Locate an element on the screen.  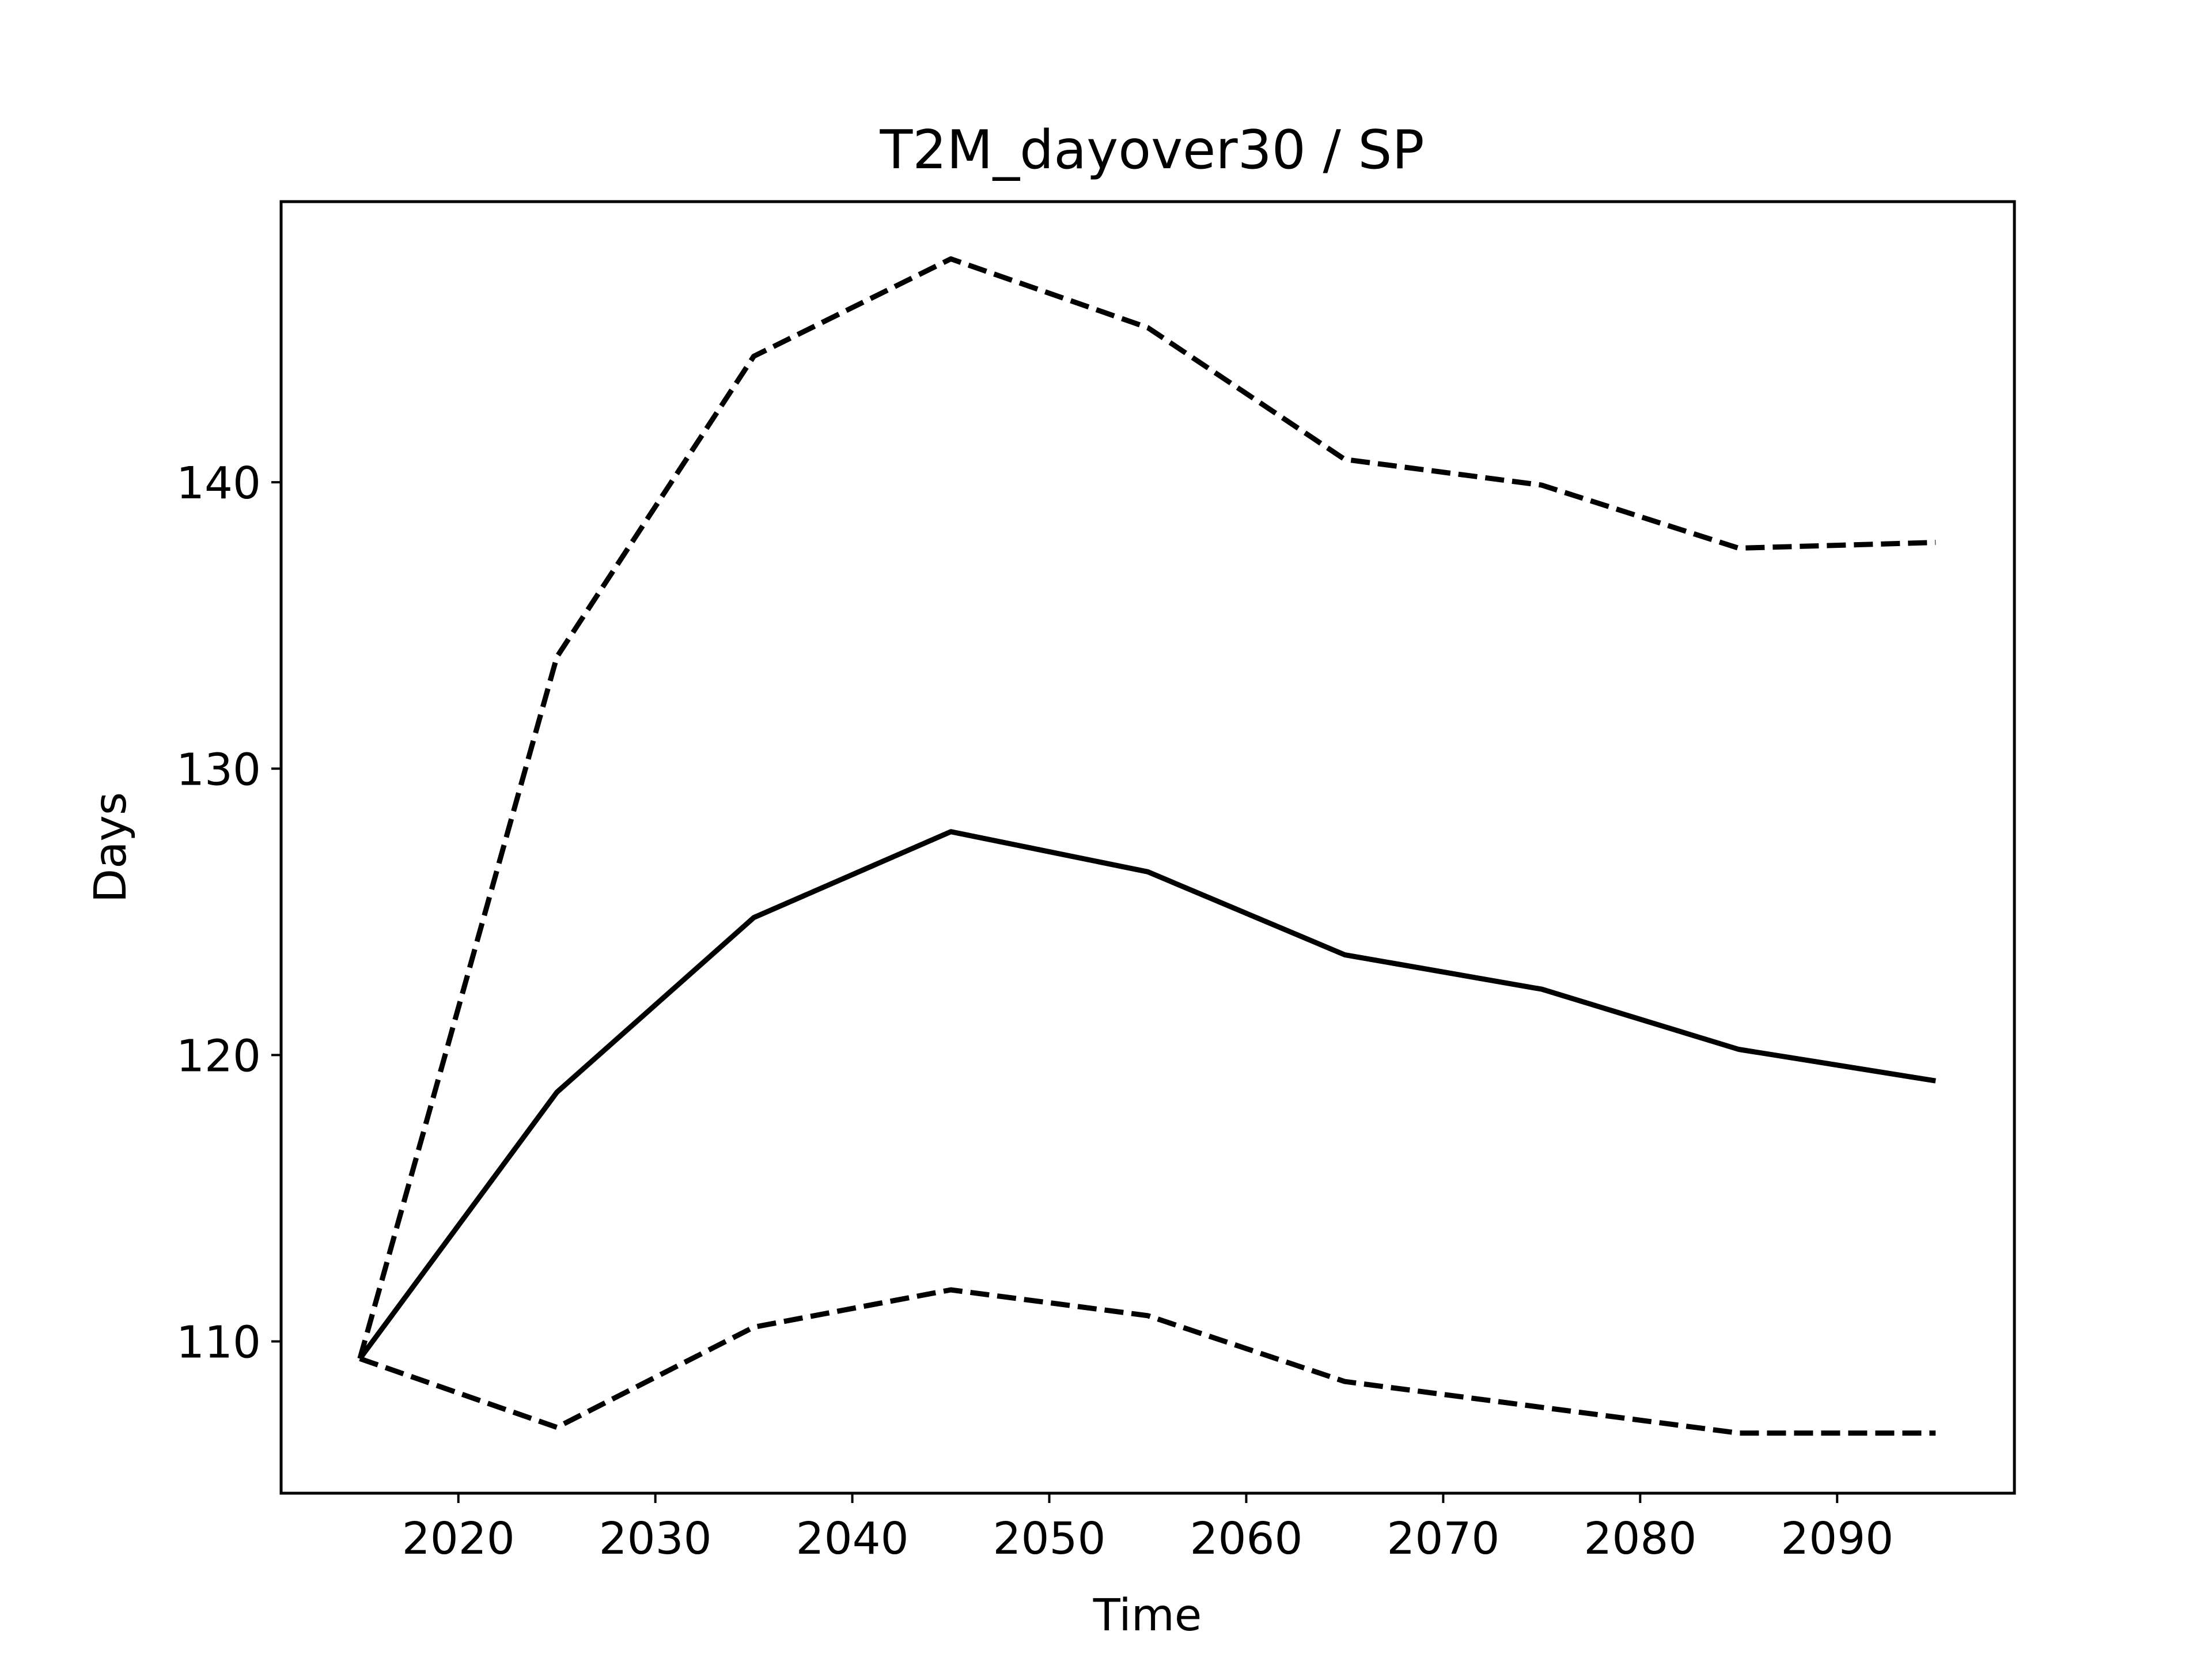
x-tick-label: 2050 is located at coordinates (1049, 1539).